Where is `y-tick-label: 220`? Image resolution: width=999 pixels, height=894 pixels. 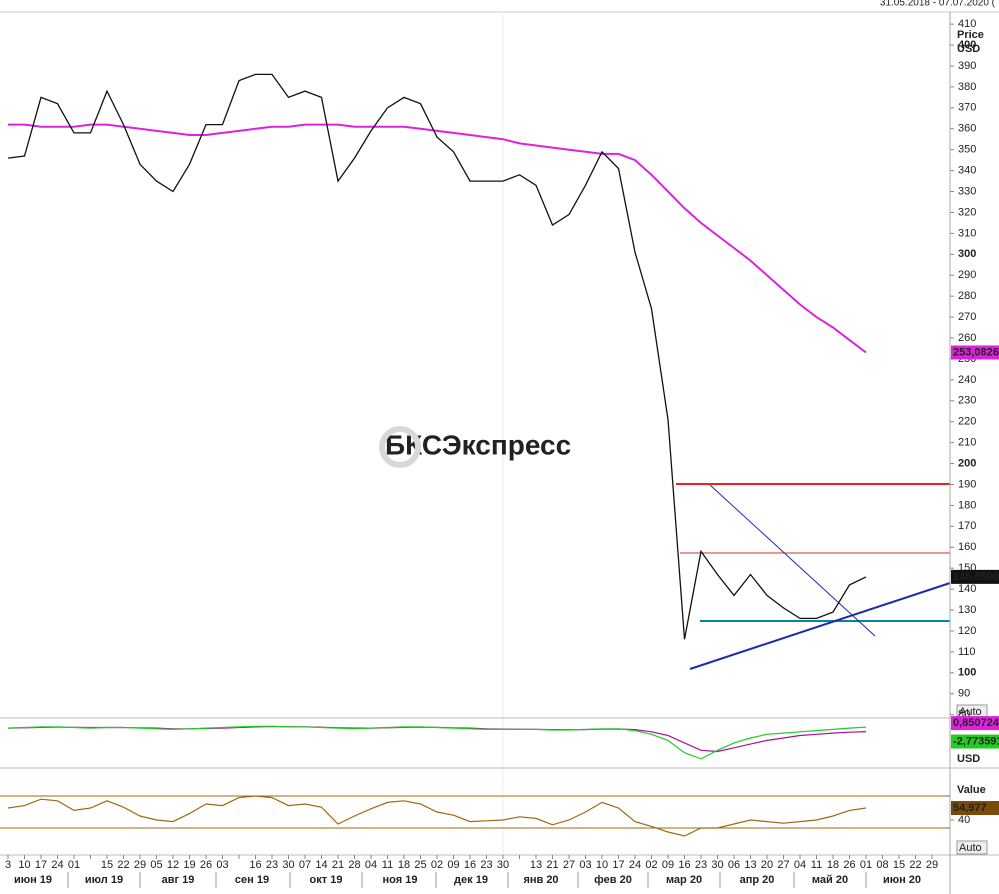 y-tick-label: 220 is located at coordinates (967, 422).